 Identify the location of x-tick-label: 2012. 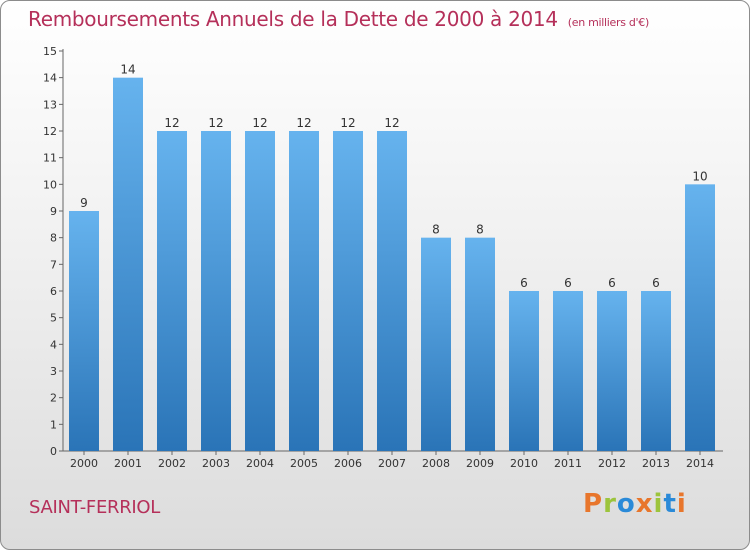
(612, 463).